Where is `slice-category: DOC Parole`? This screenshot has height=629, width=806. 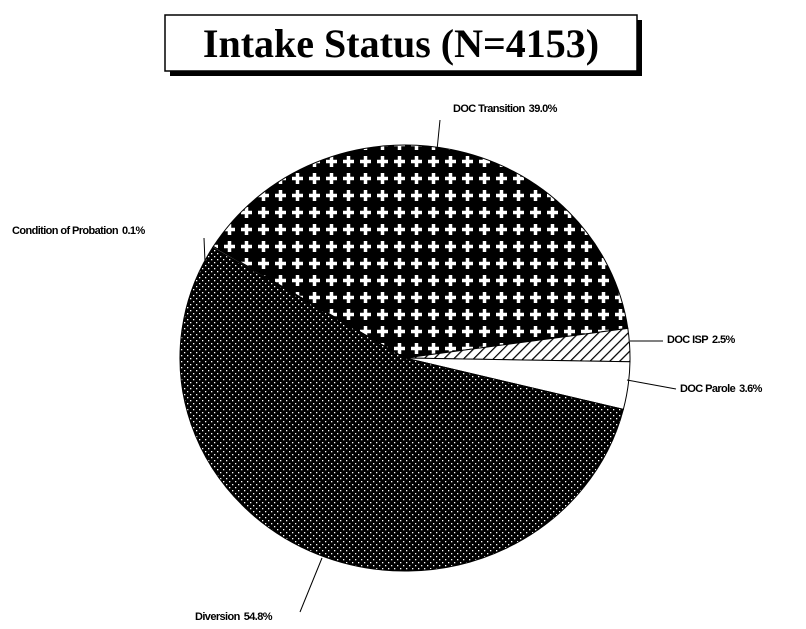 slice-category: DOC Parole is located at coordinates (708, 389).